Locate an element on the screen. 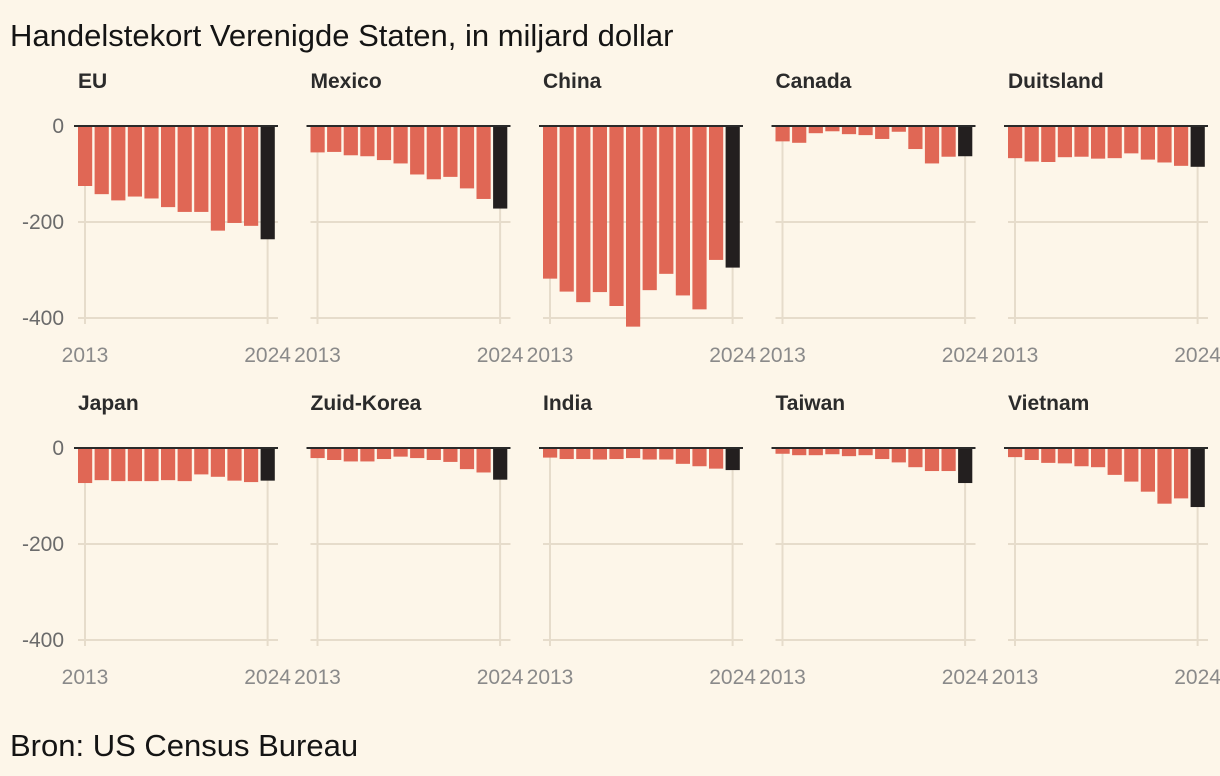 The width and height of the screenshot is (1220, 776). bar-taiwan-2015 is located at coordinates (815, 452).